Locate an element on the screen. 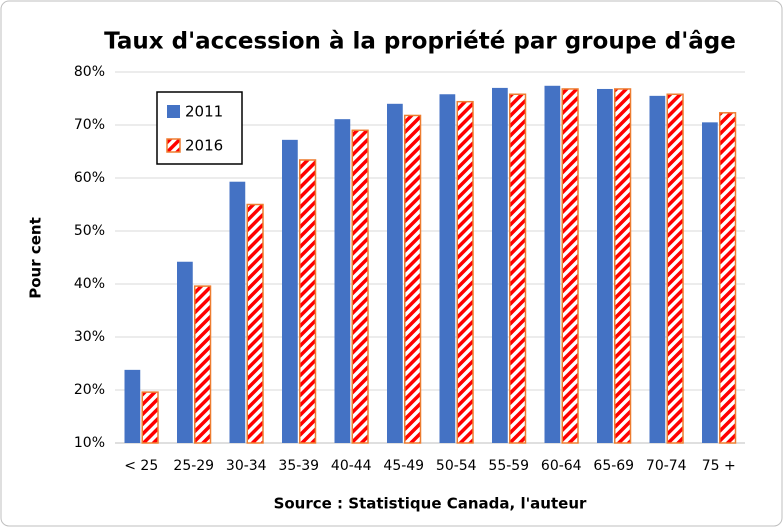  x-tick-label: 75 + is located at coordinates (719, 466).